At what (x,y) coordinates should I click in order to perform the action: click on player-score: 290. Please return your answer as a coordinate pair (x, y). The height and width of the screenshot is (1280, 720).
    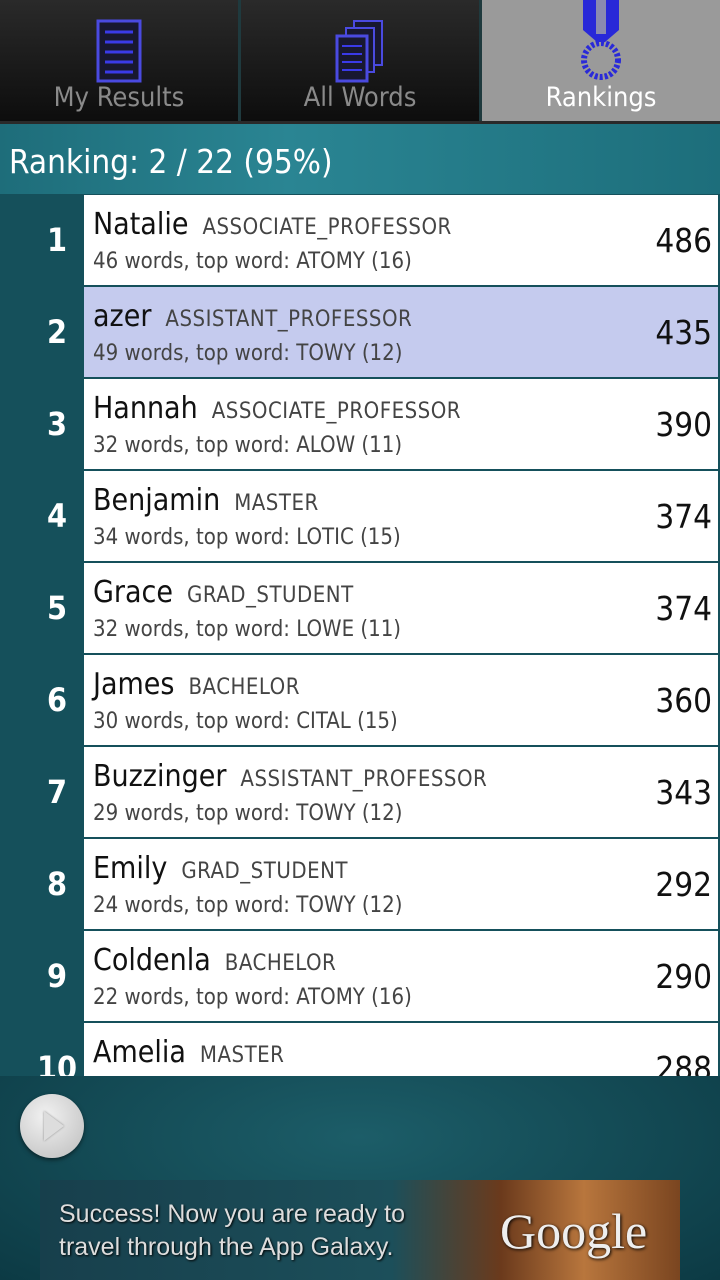
    Looking at the image, I should click on (683, 976).